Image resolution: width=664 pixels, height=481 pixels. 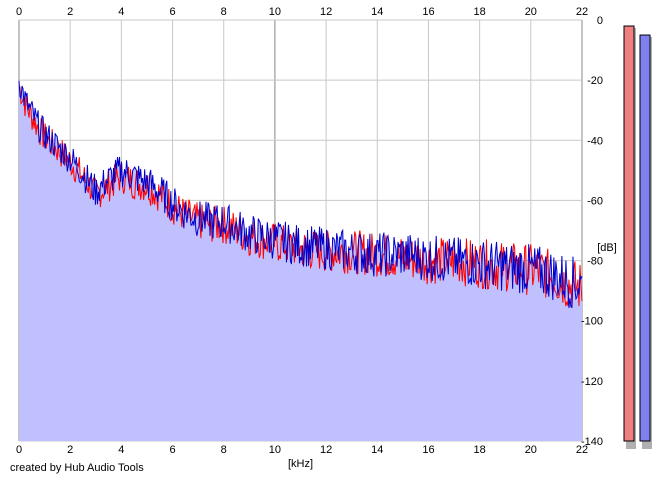 I want to click on x-tick-label-bottom: 10, so click(x=275, y=450).